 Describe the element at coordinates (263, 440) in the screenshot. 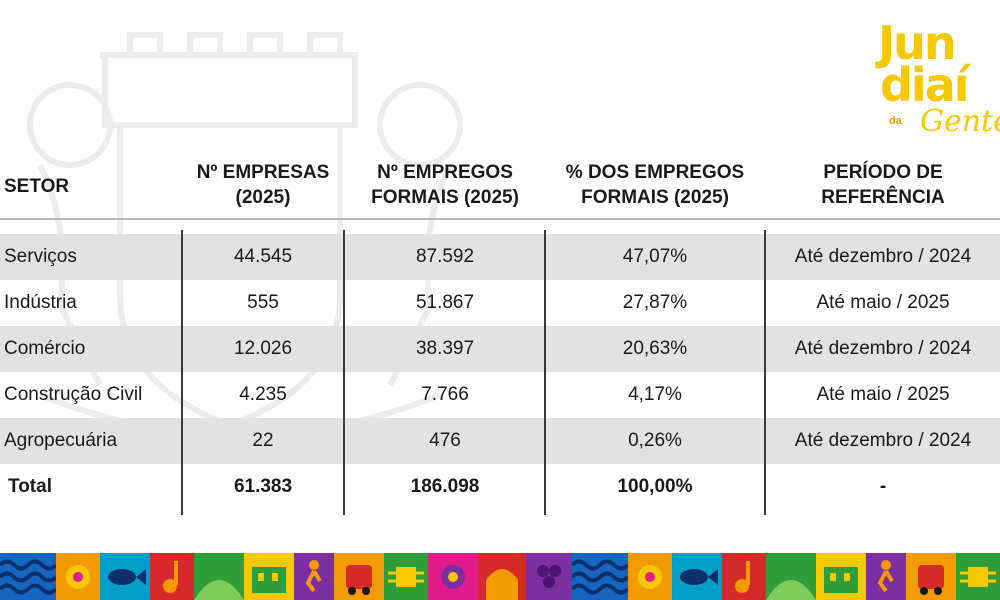

I see `cell-empresas: 22` at that location.